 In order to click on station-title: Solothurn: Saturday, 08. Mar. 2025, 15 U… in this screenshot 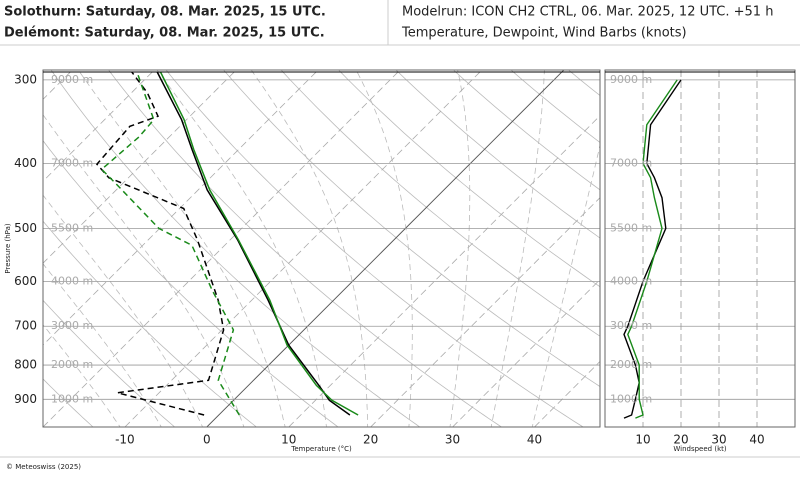, I will do `click(165, 12)`.